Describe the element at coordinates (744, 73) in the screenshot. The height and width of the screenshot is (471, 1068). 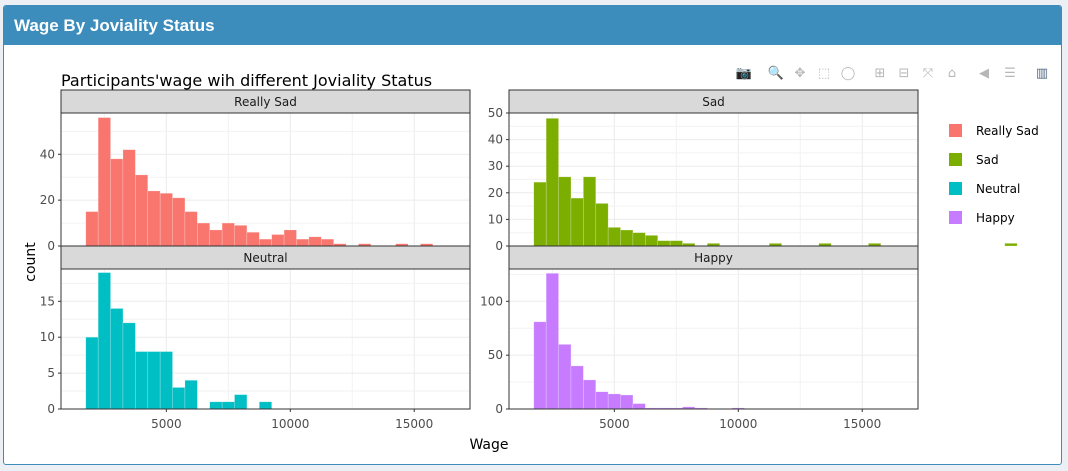
I see `camera-icon: 📷` at that location.